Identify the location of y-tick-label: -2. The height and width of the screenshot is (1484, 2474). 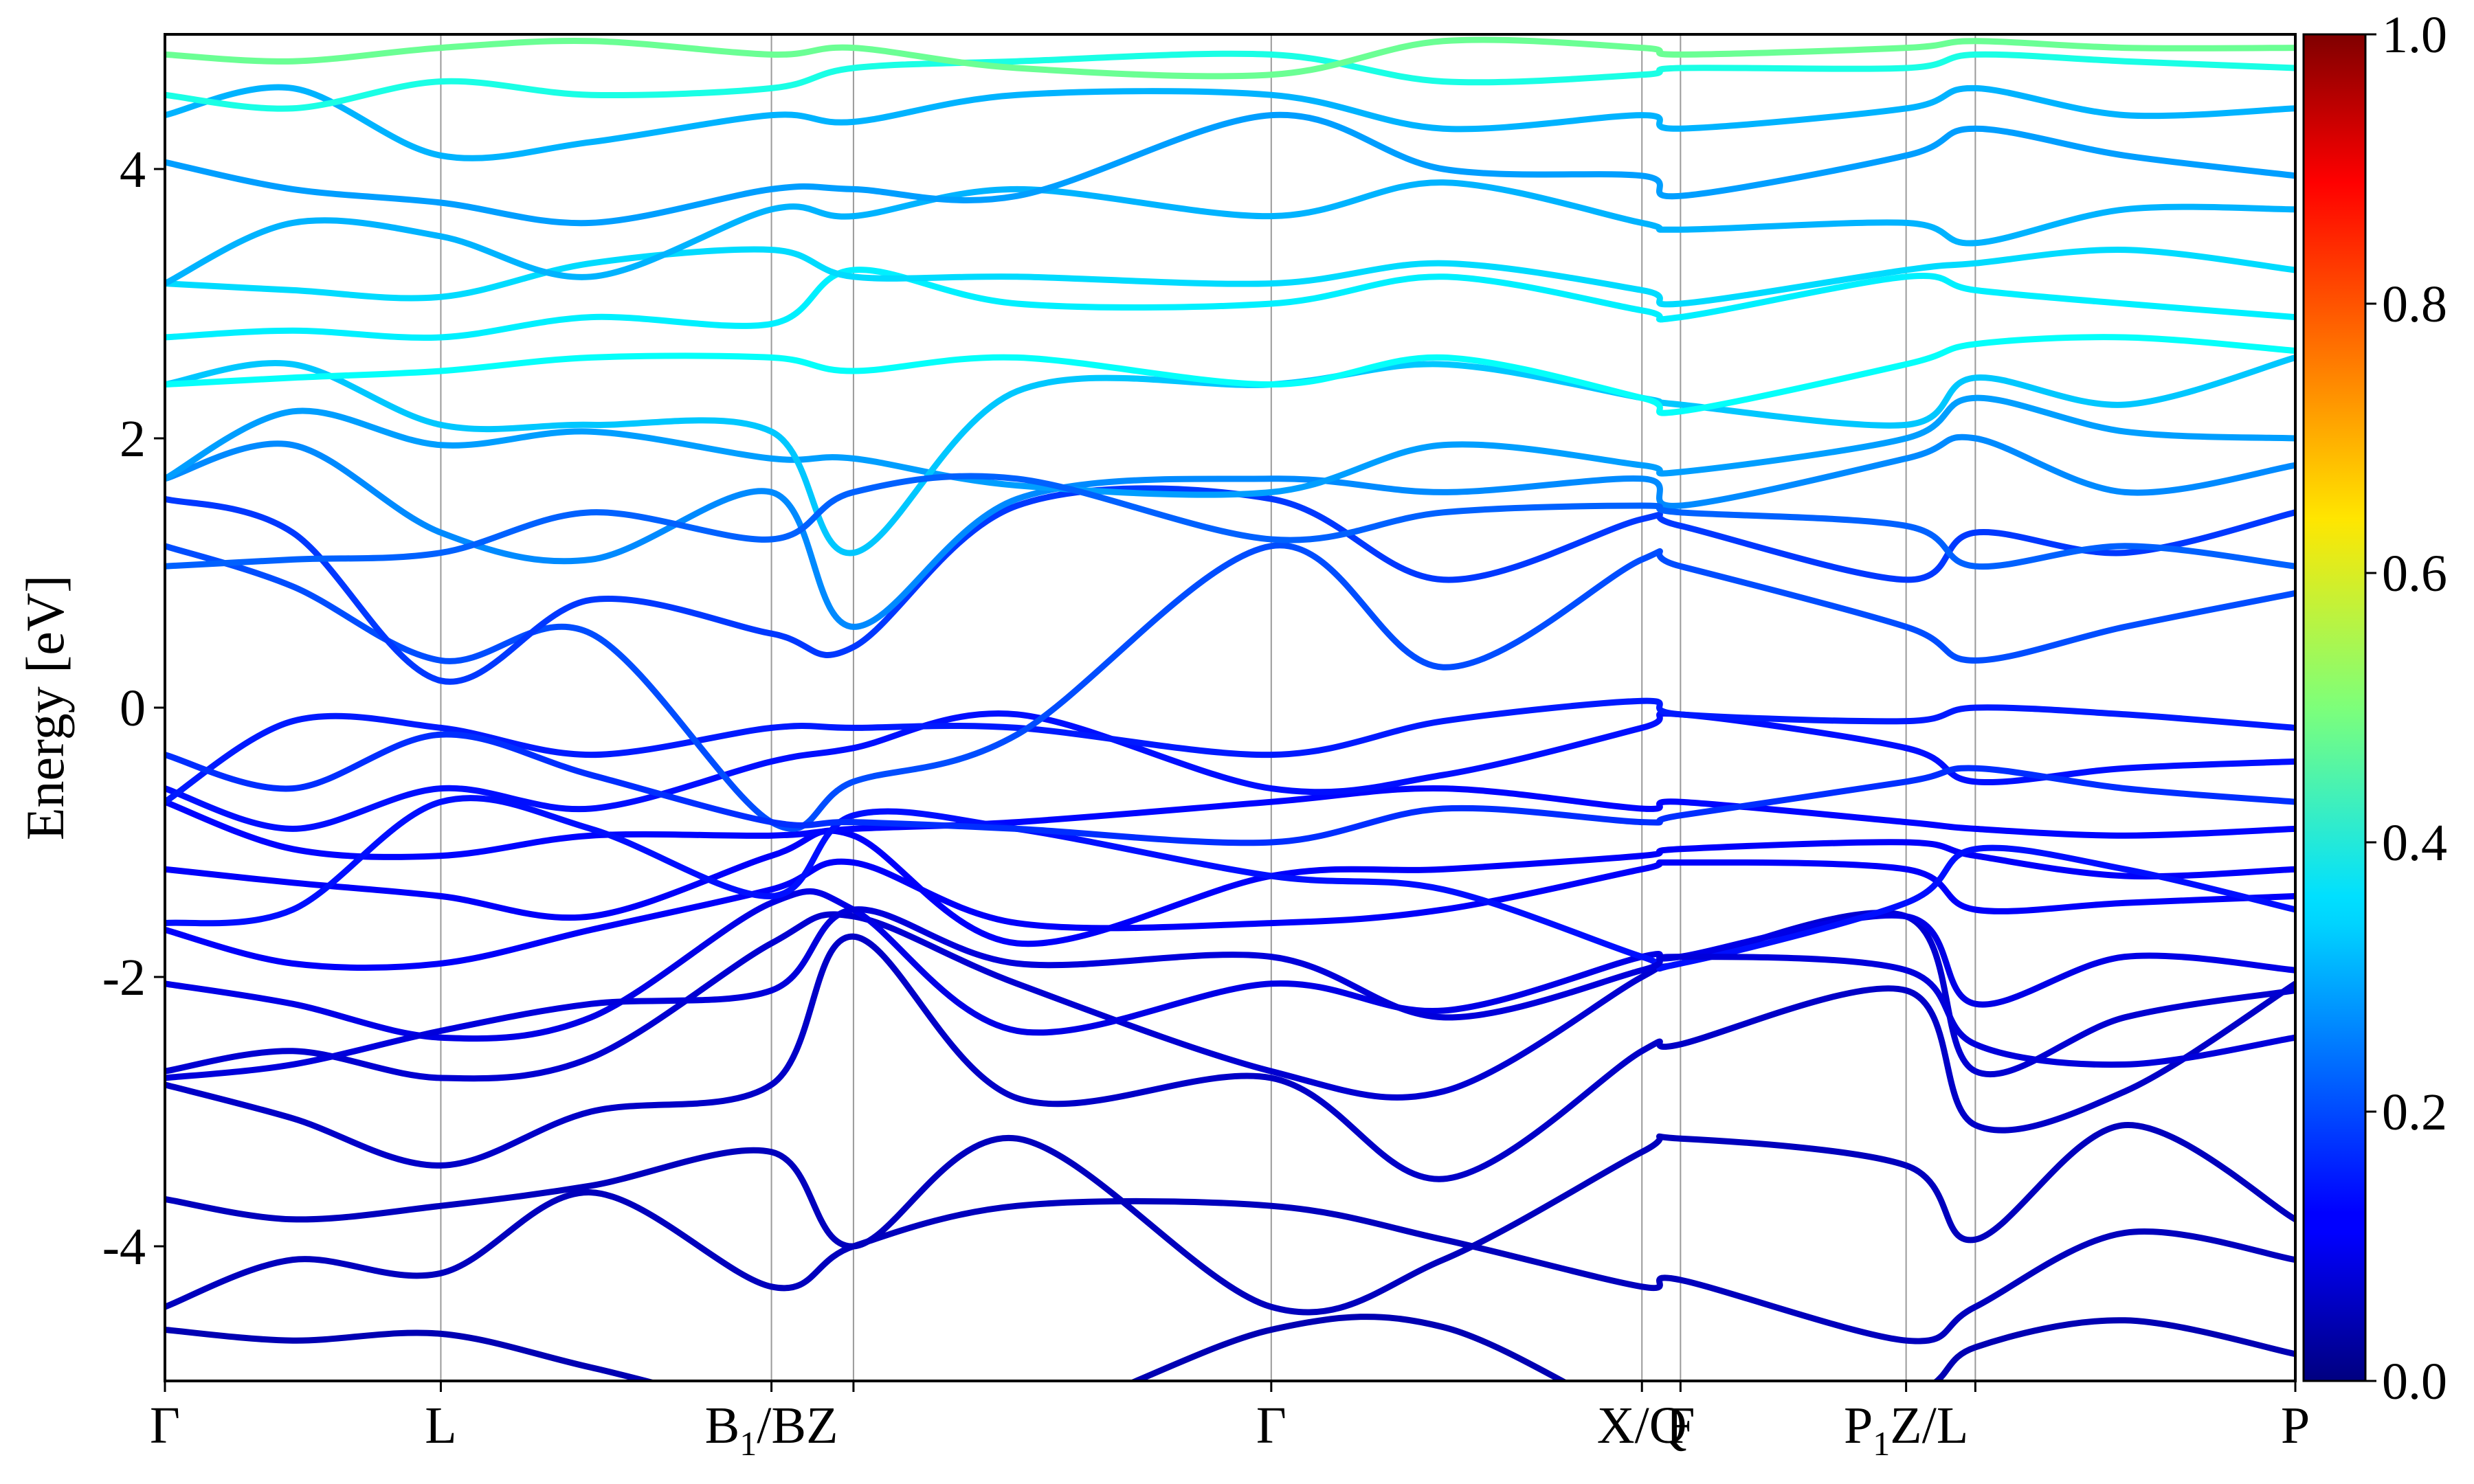
(124, 978).